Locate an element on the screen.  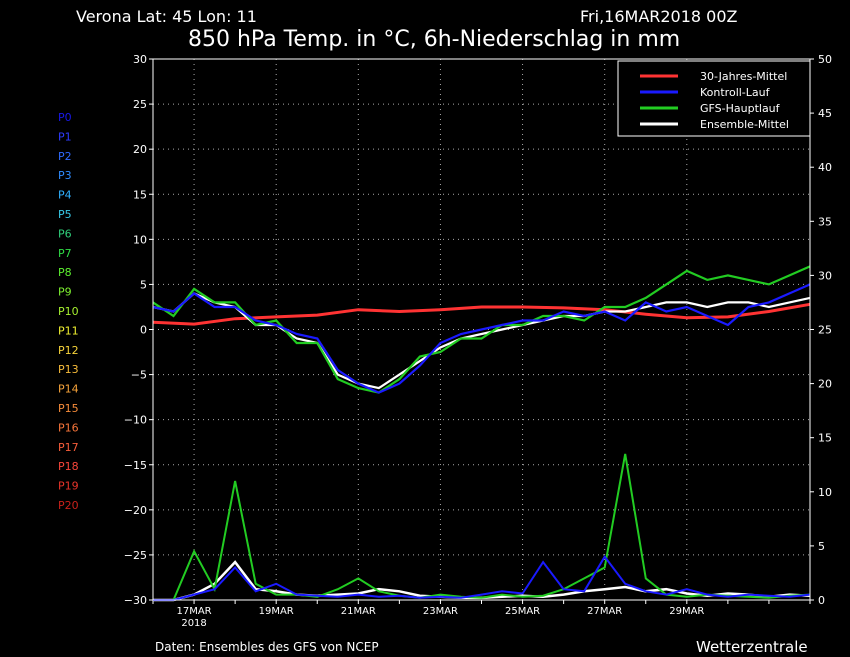
y-right-tick-label: 50 is located at coordinates (825, 59).